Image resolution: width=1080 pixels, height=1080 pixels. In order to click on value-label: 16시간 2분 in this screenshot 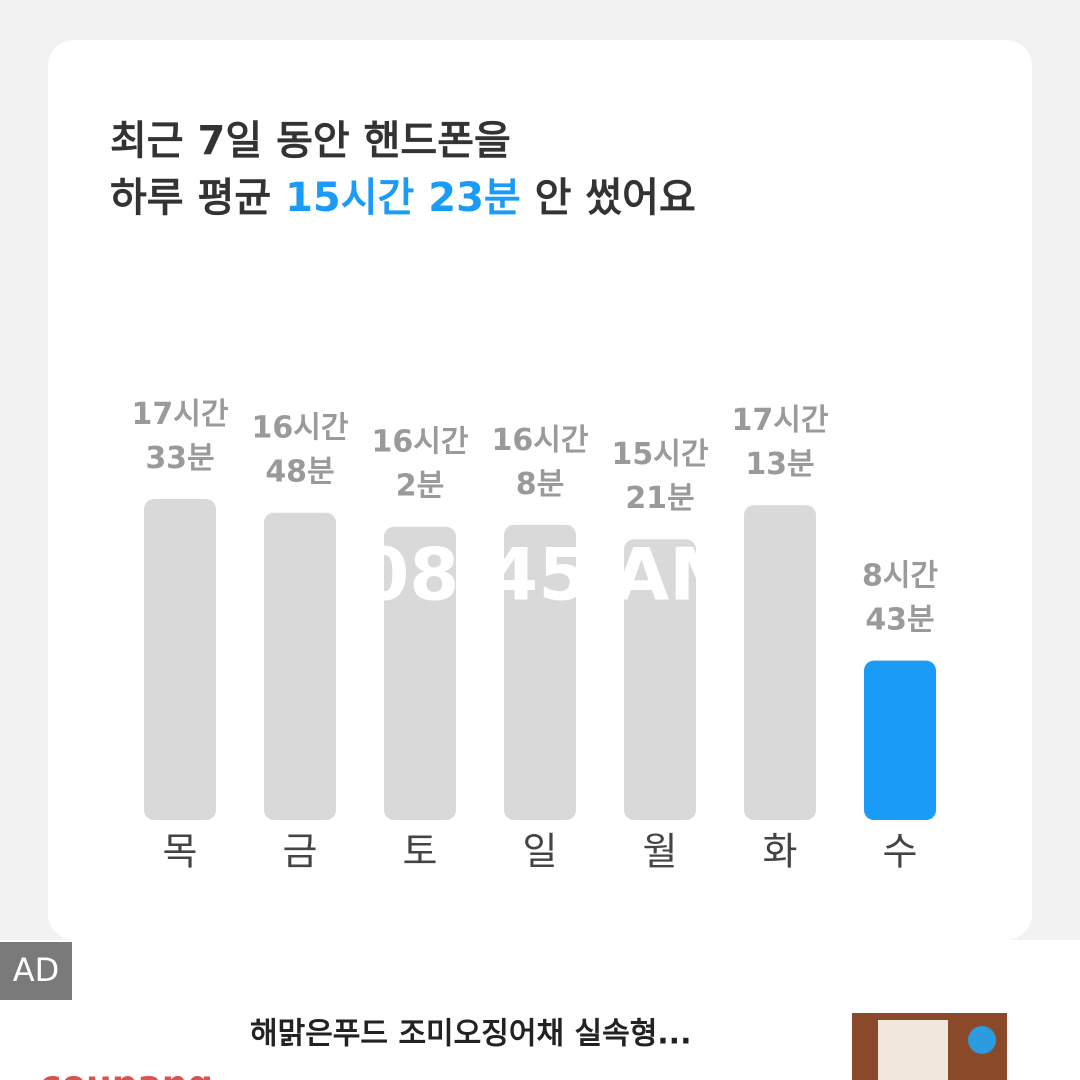, I will do `click(420, 463)`.